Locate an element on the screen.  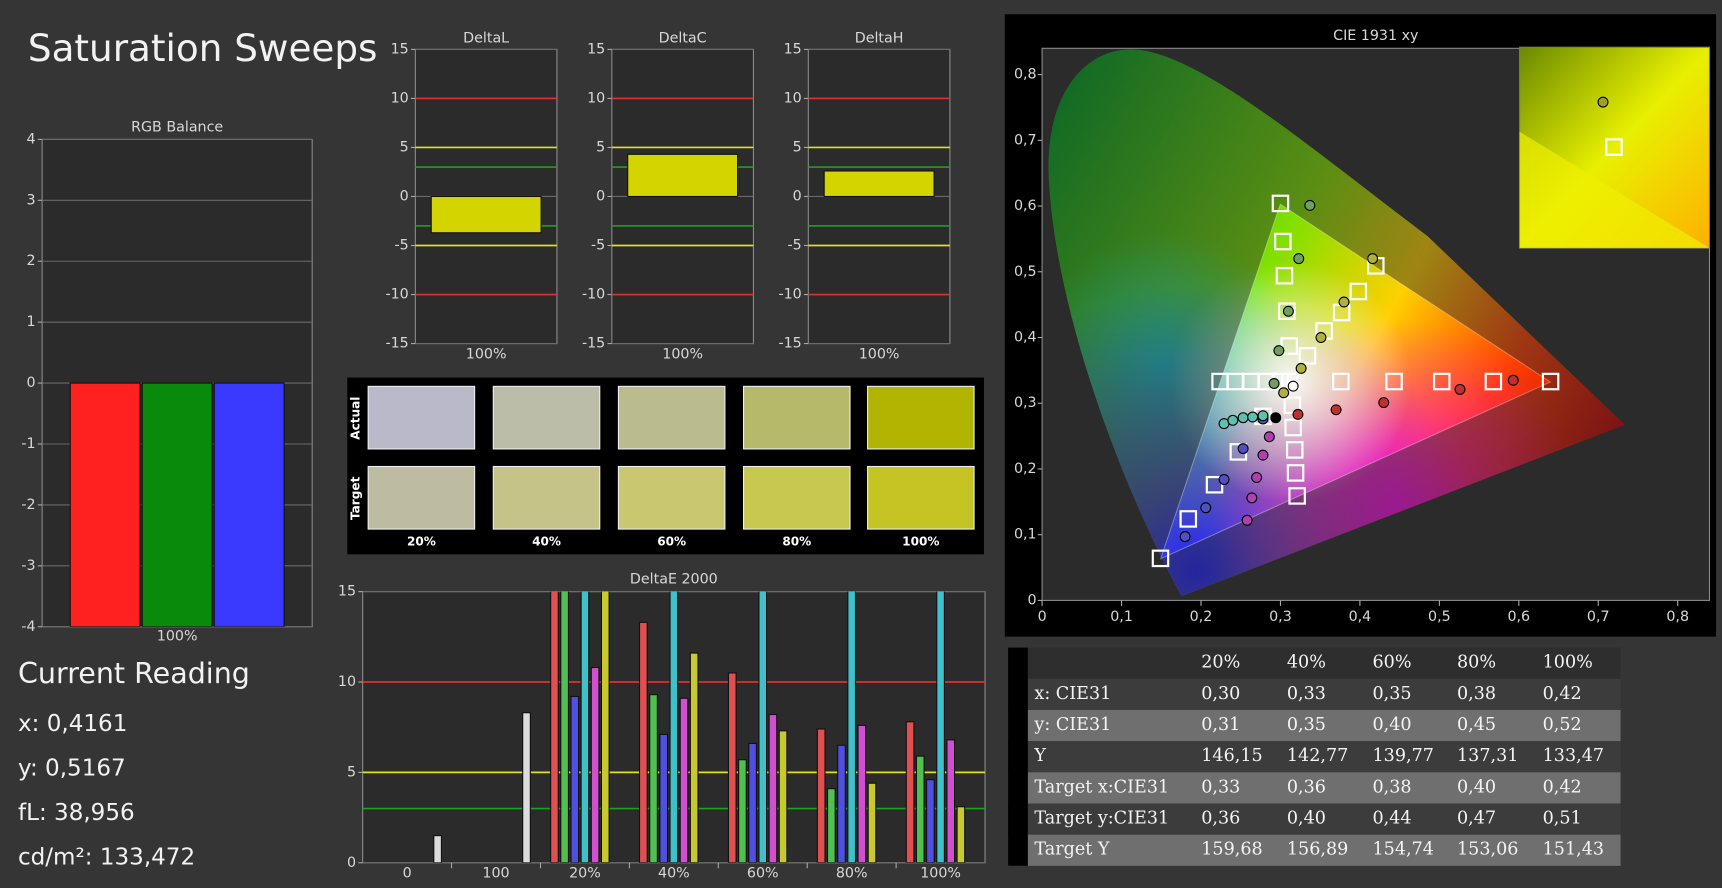
x-tick-label: 0,5 is located at coordinates (1439, 617).